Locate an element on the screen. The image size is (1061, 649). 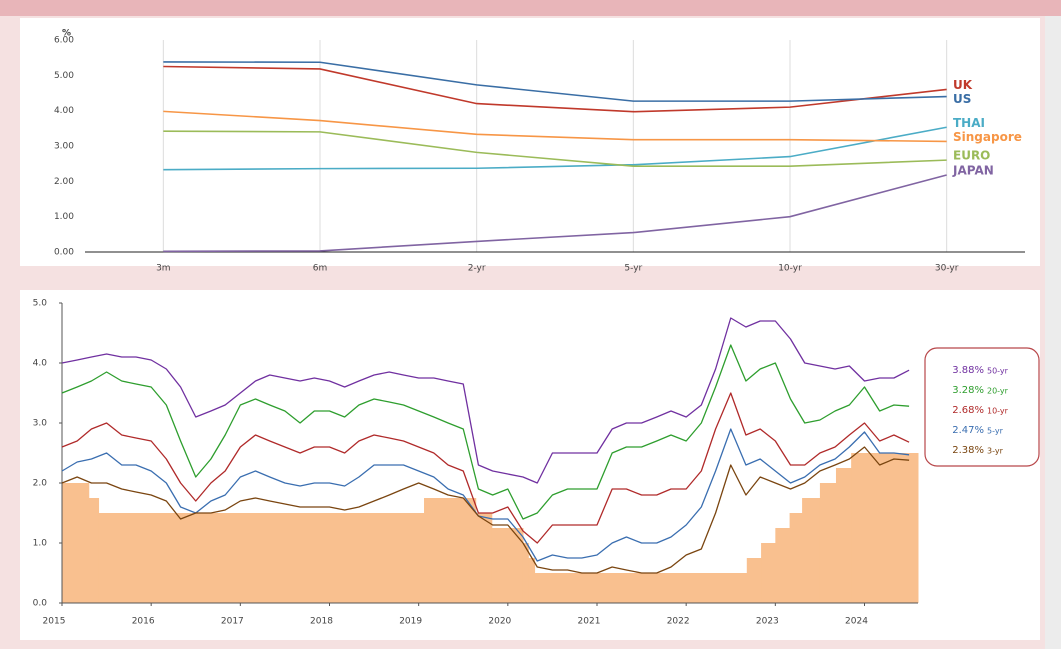
legend-label: US is located at coordinates (962, 99).